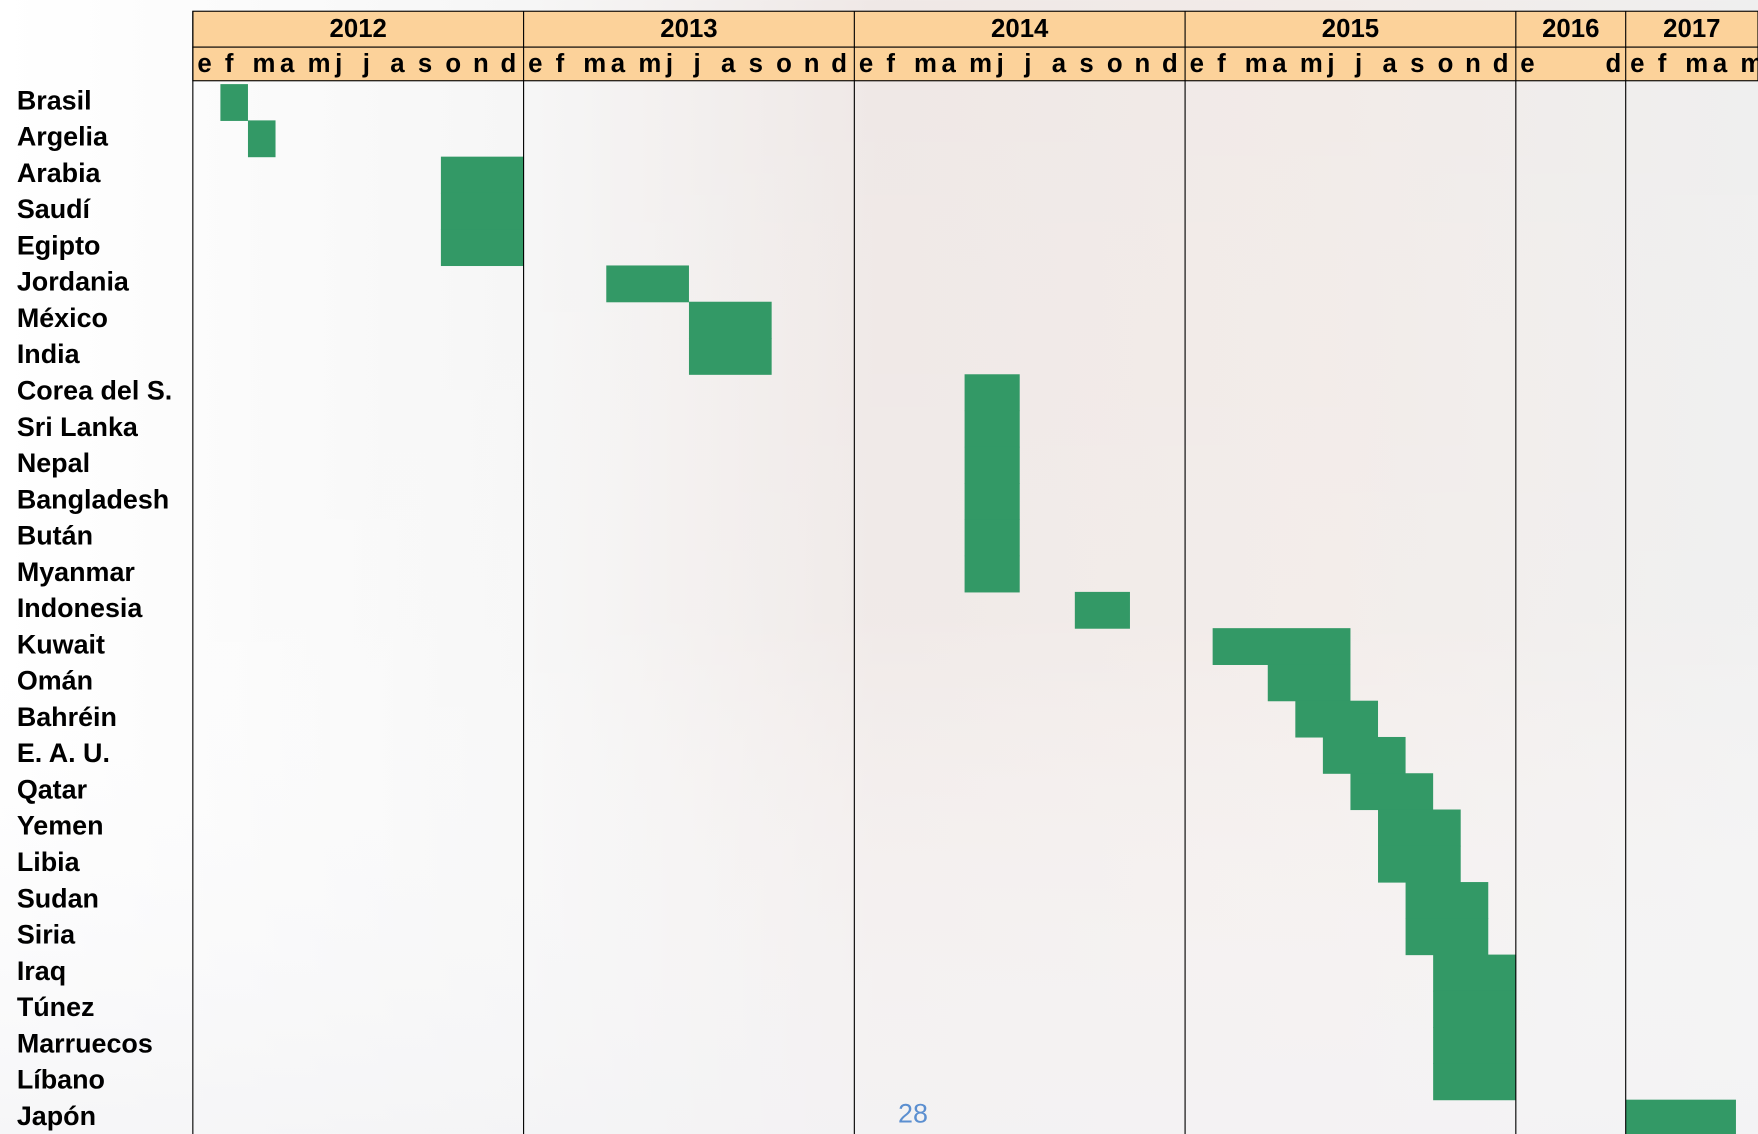  What do you see at coordinates (59, 245) in the screenshot?
I see `row-label: Egipto` at bounding box center [59, 245].